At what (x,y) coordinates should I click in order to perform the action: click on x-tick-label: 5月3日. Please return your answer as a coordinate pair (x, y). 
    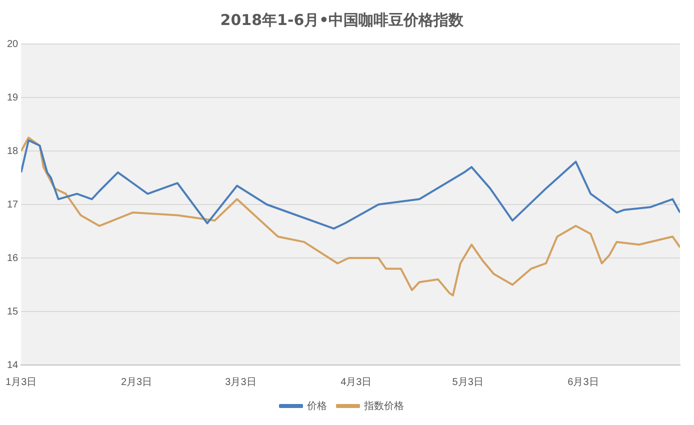
    Looking at the image, I should click on (468, 382).